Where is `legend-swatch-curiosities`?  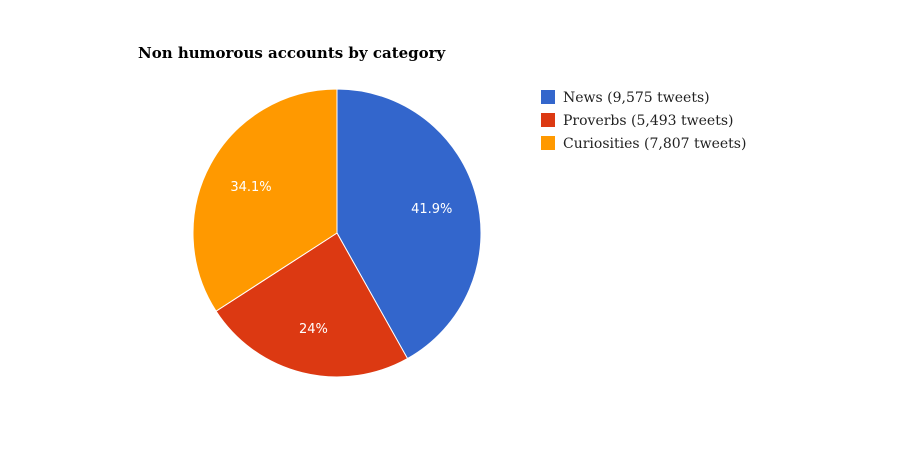 legend-swatch-curiosities is located at coordinates (548, 143).